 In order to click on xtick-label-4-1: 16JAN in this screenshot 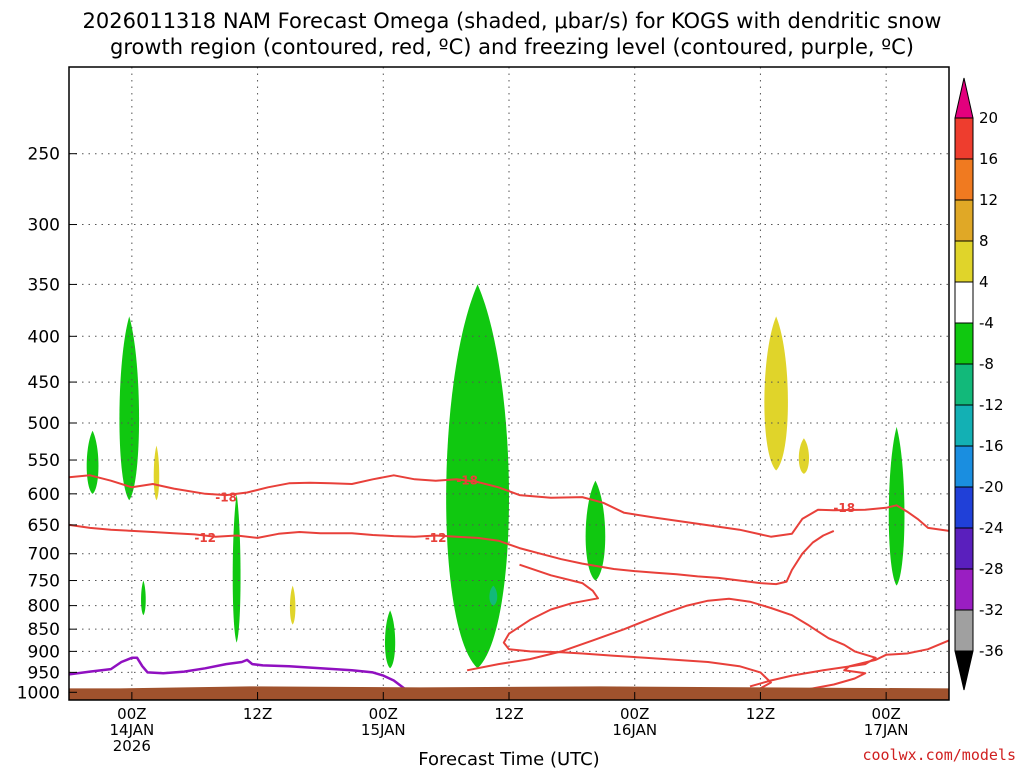, I will do `click(634, 730)`.